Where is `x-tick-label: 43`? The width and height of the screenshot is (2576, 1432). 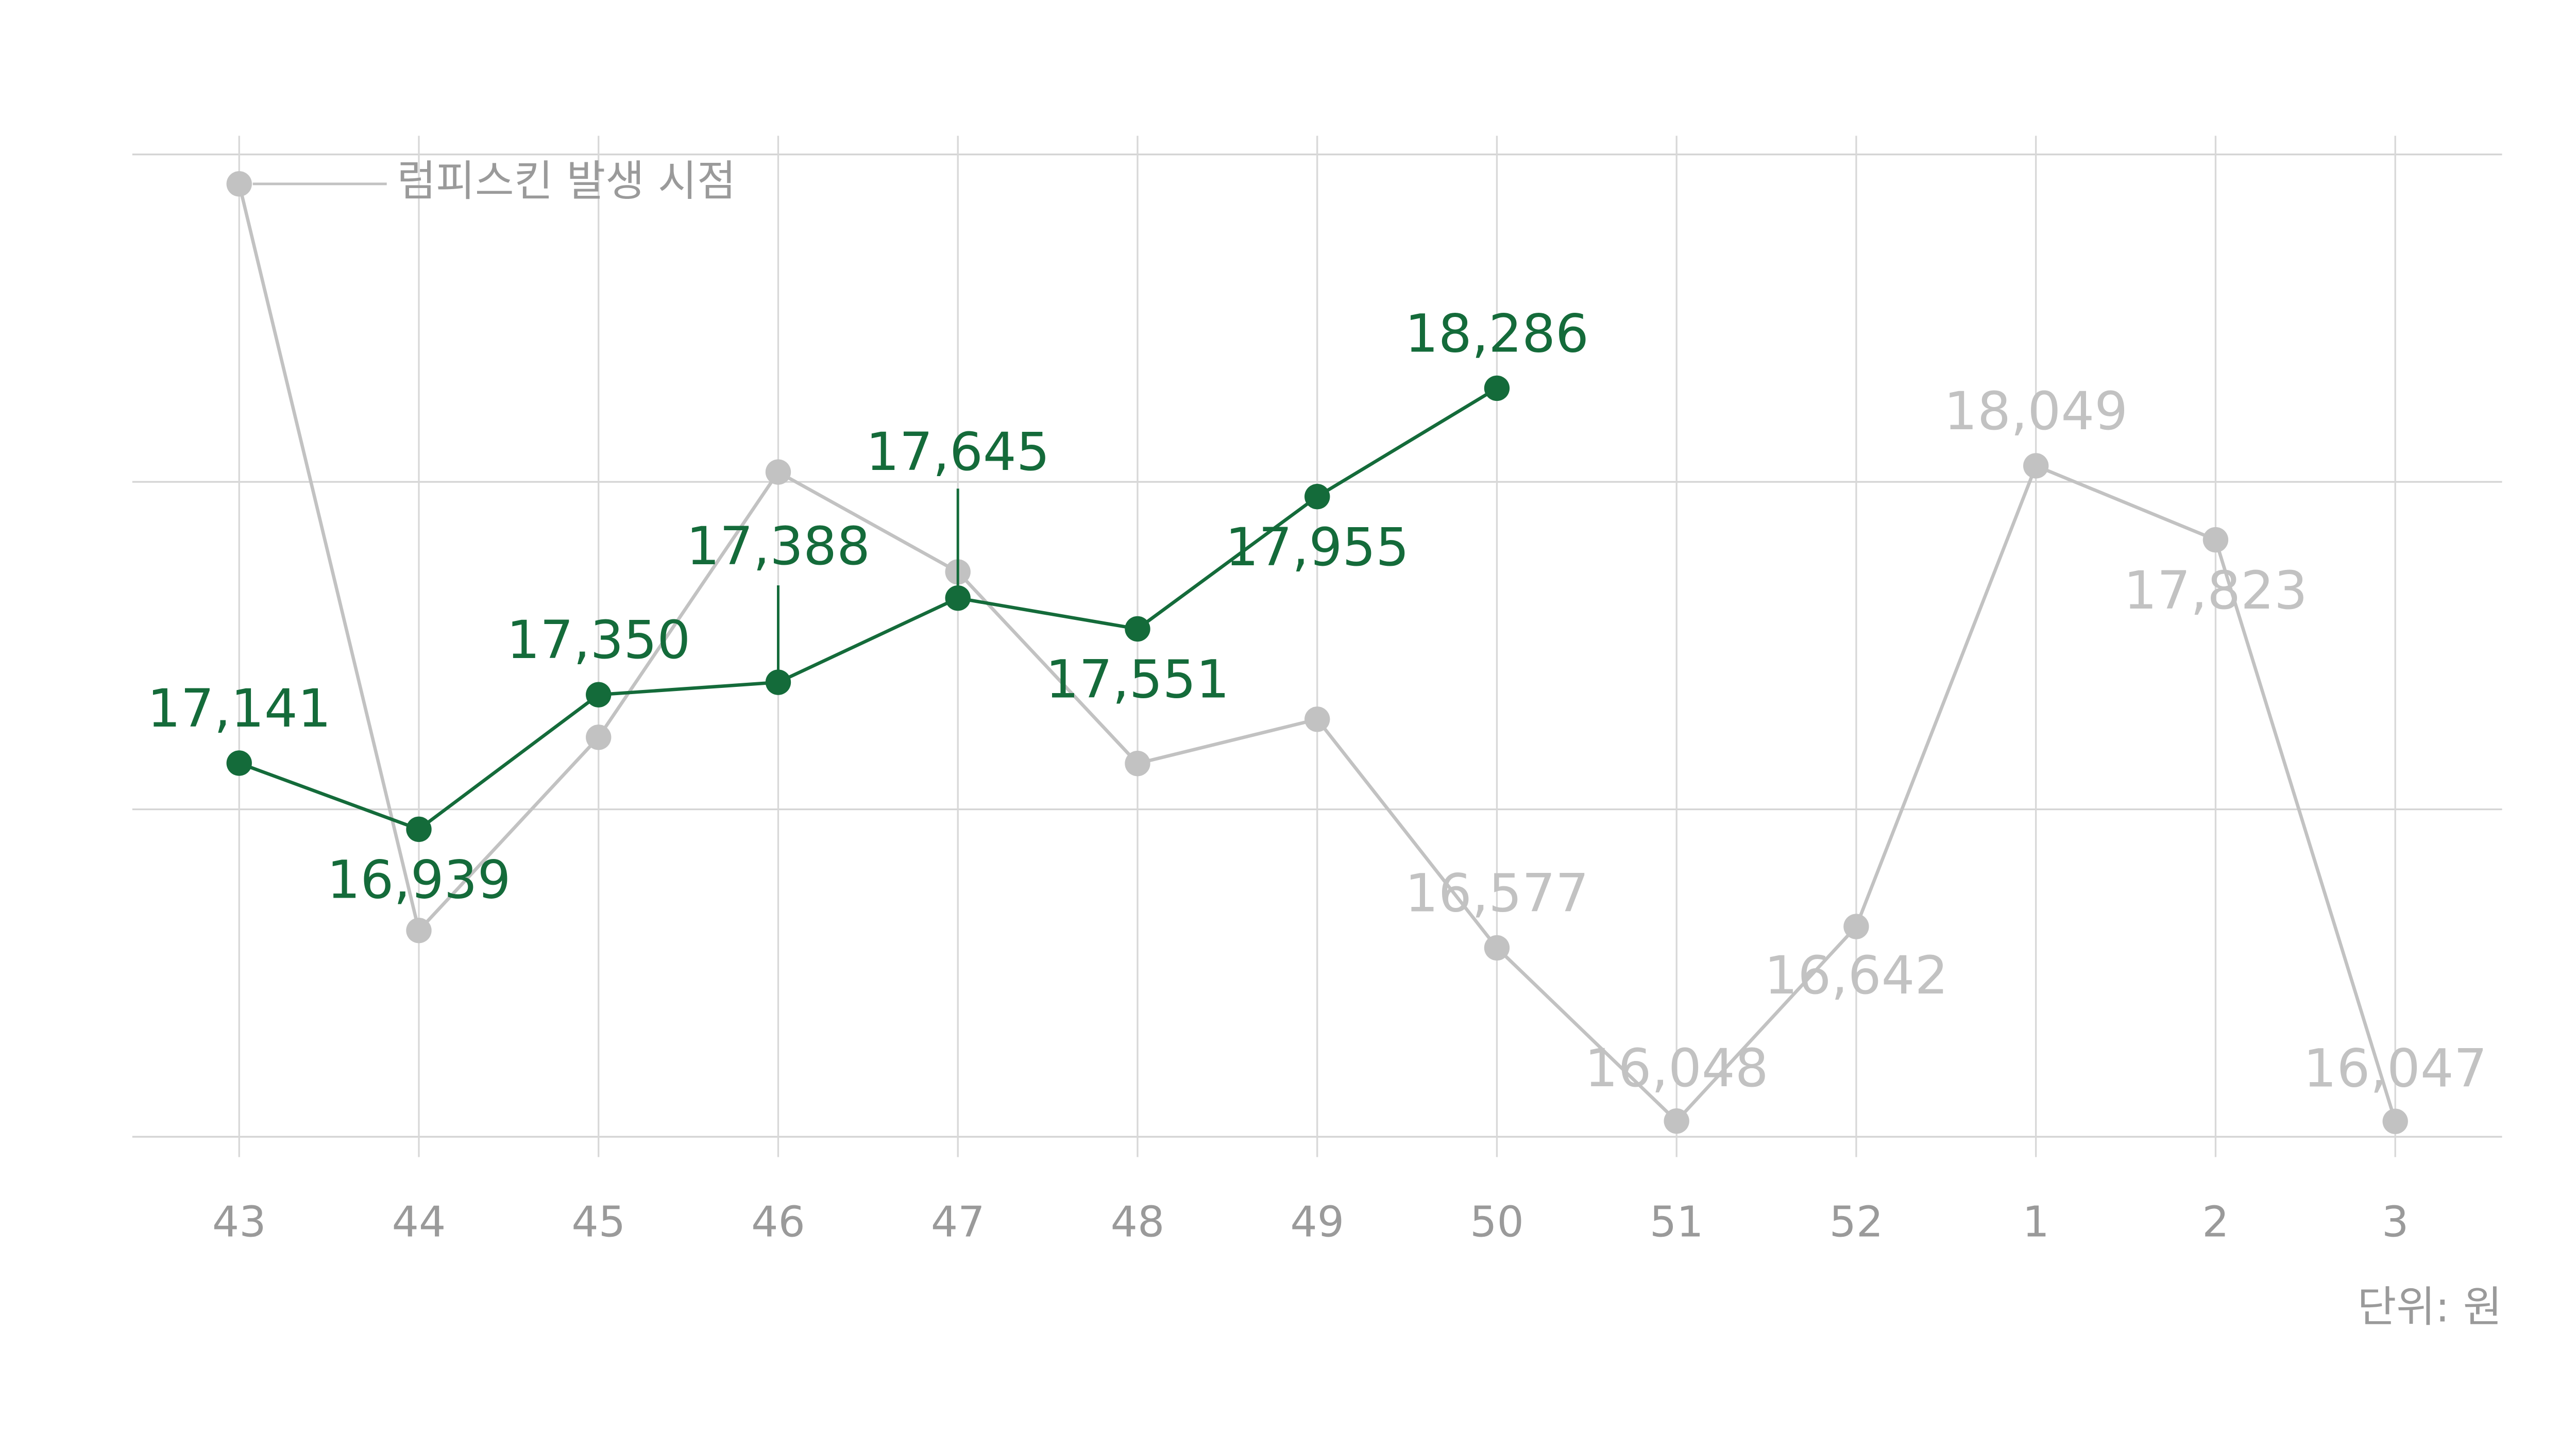
x-tick-label: 43 is located at coordinates (239, 1222).